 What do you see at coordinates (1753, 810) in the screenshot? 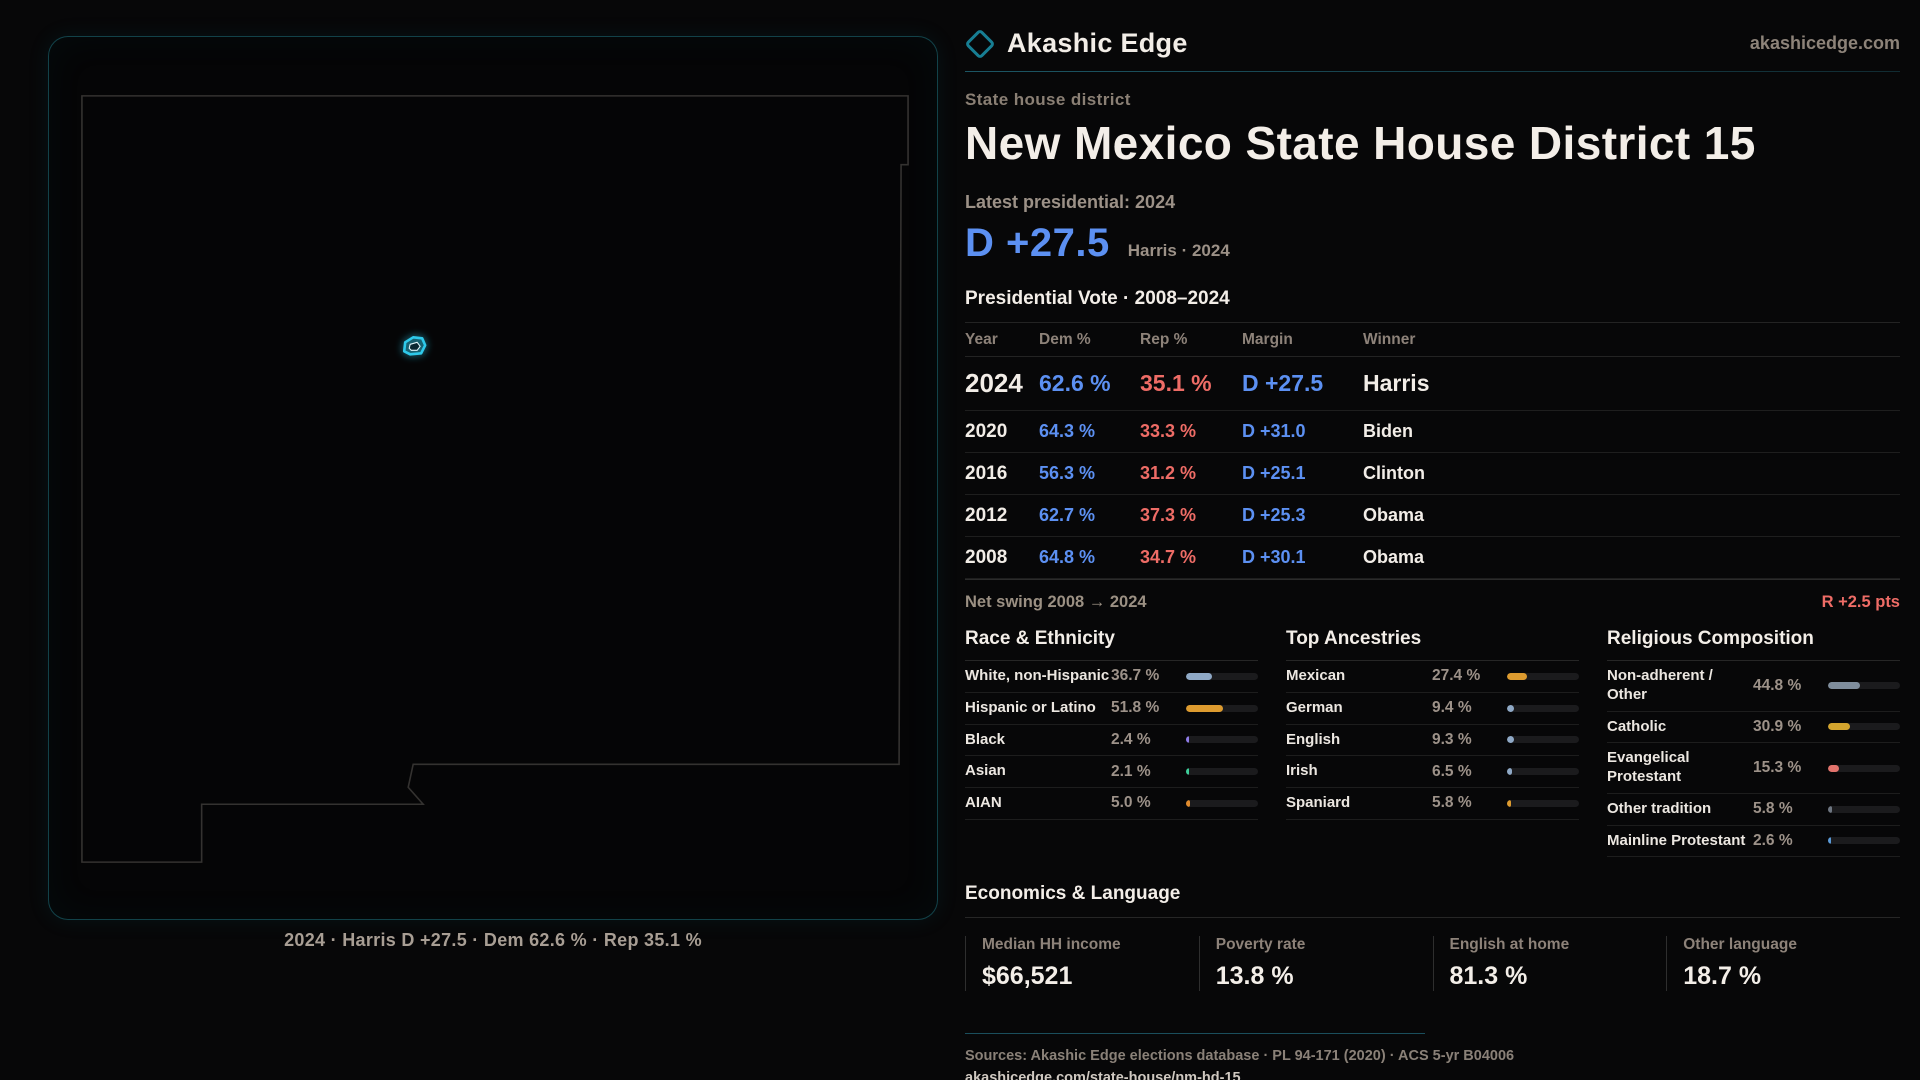
I see `demo-row-other-tradition: Other tradition 5.8 %` at bounding box center [1753, 810].